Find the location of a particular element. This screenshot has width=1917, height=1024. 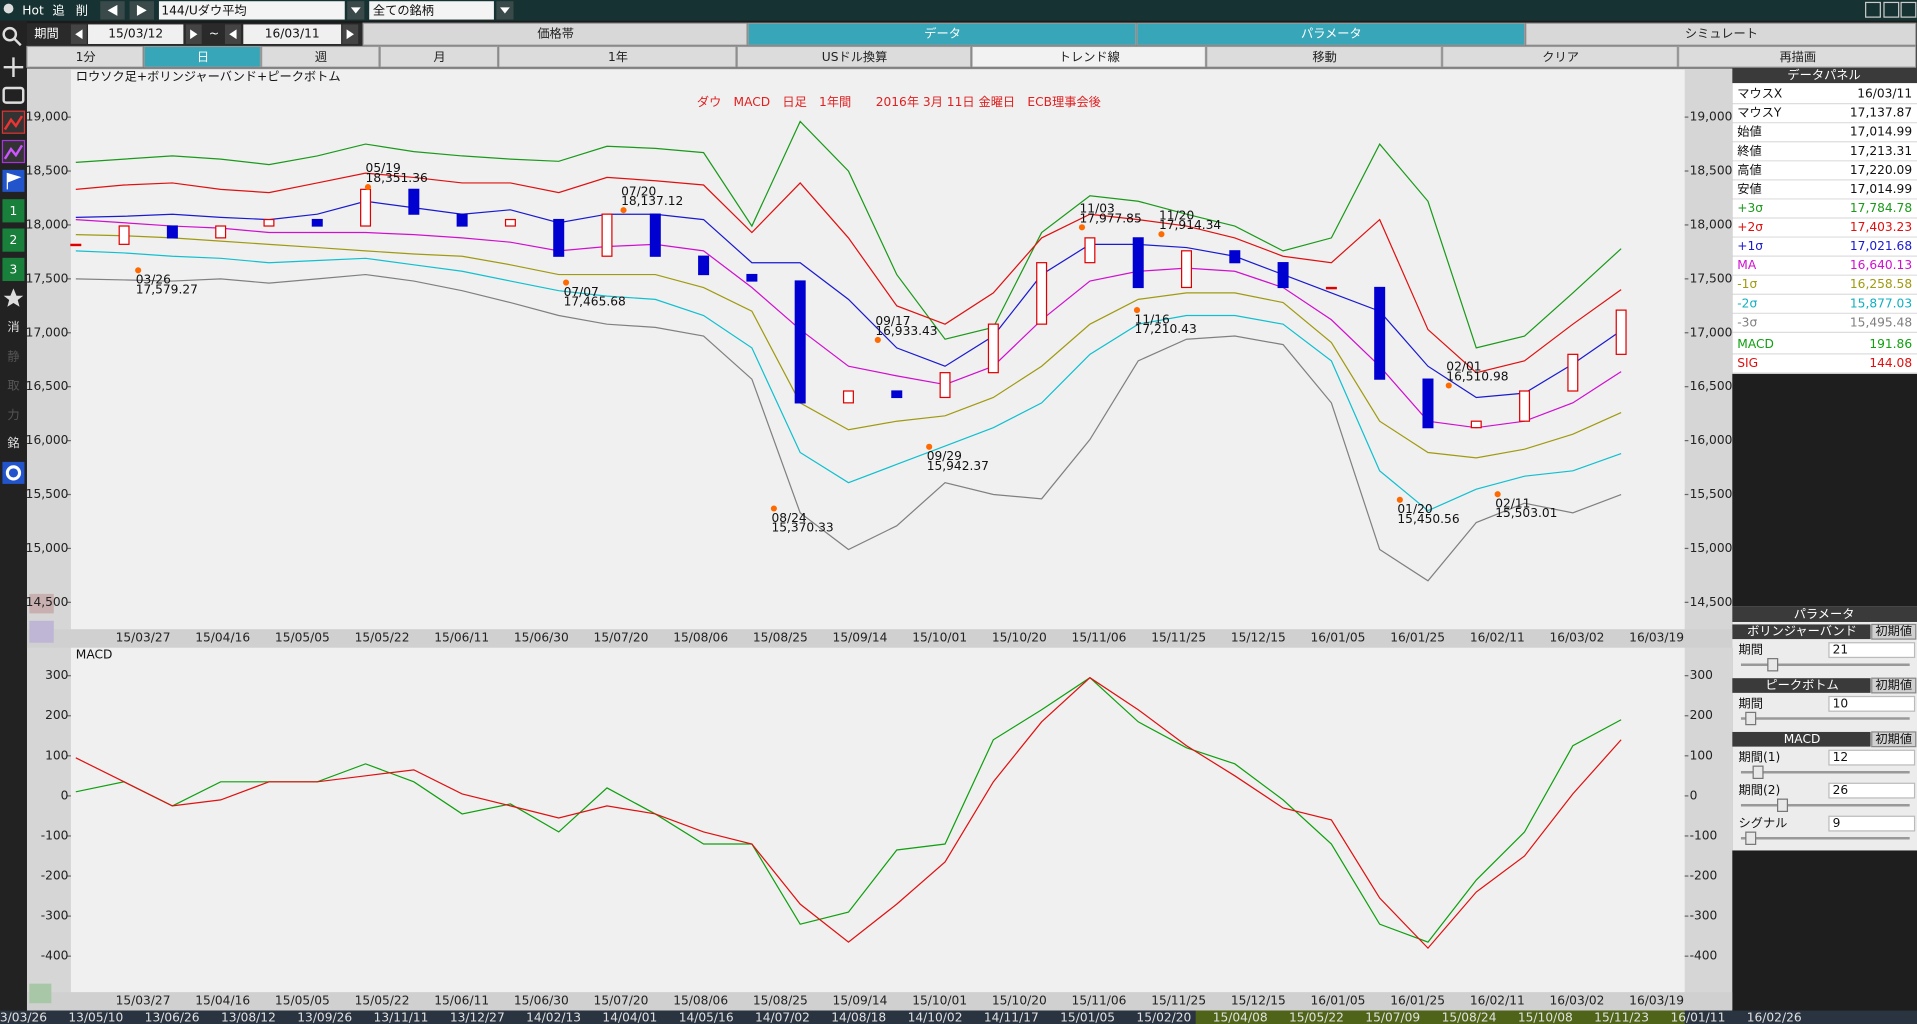

sidebar-label: 静 is located at coordinates (13, 356).